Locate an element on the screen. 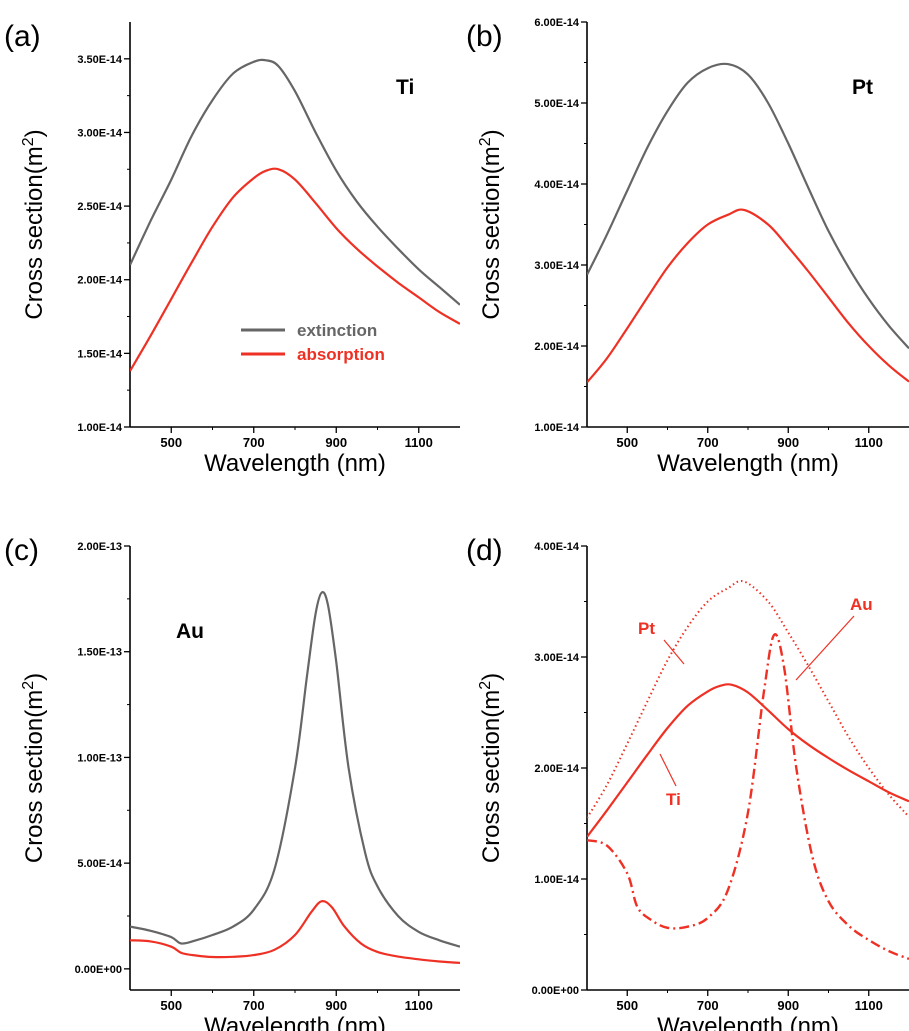  y-tick-label: 2.50E-14 is located at coordinates (100, 207).